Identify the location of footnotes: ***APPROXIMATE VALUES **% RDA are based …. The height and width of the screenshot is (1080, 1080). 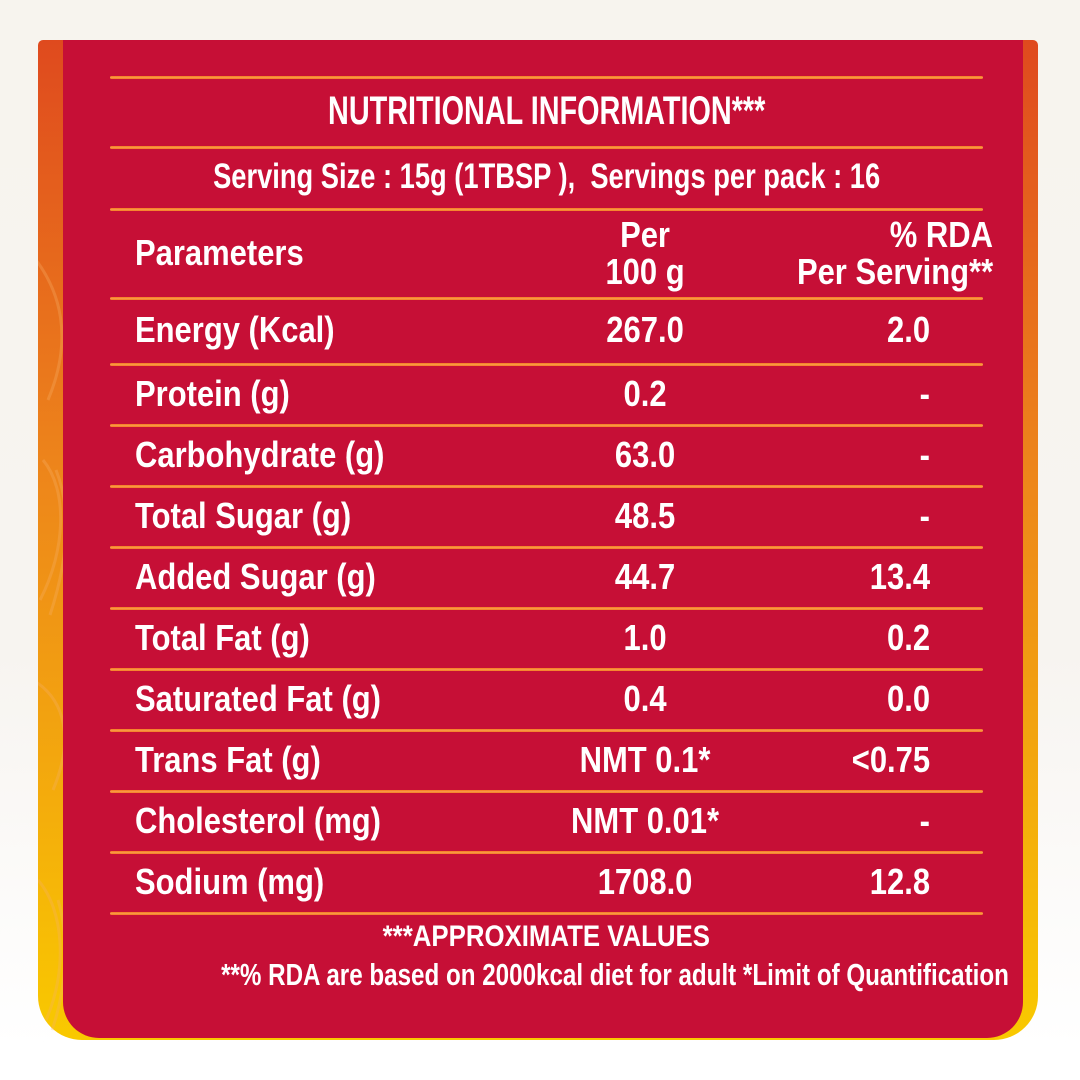
(559, 975).